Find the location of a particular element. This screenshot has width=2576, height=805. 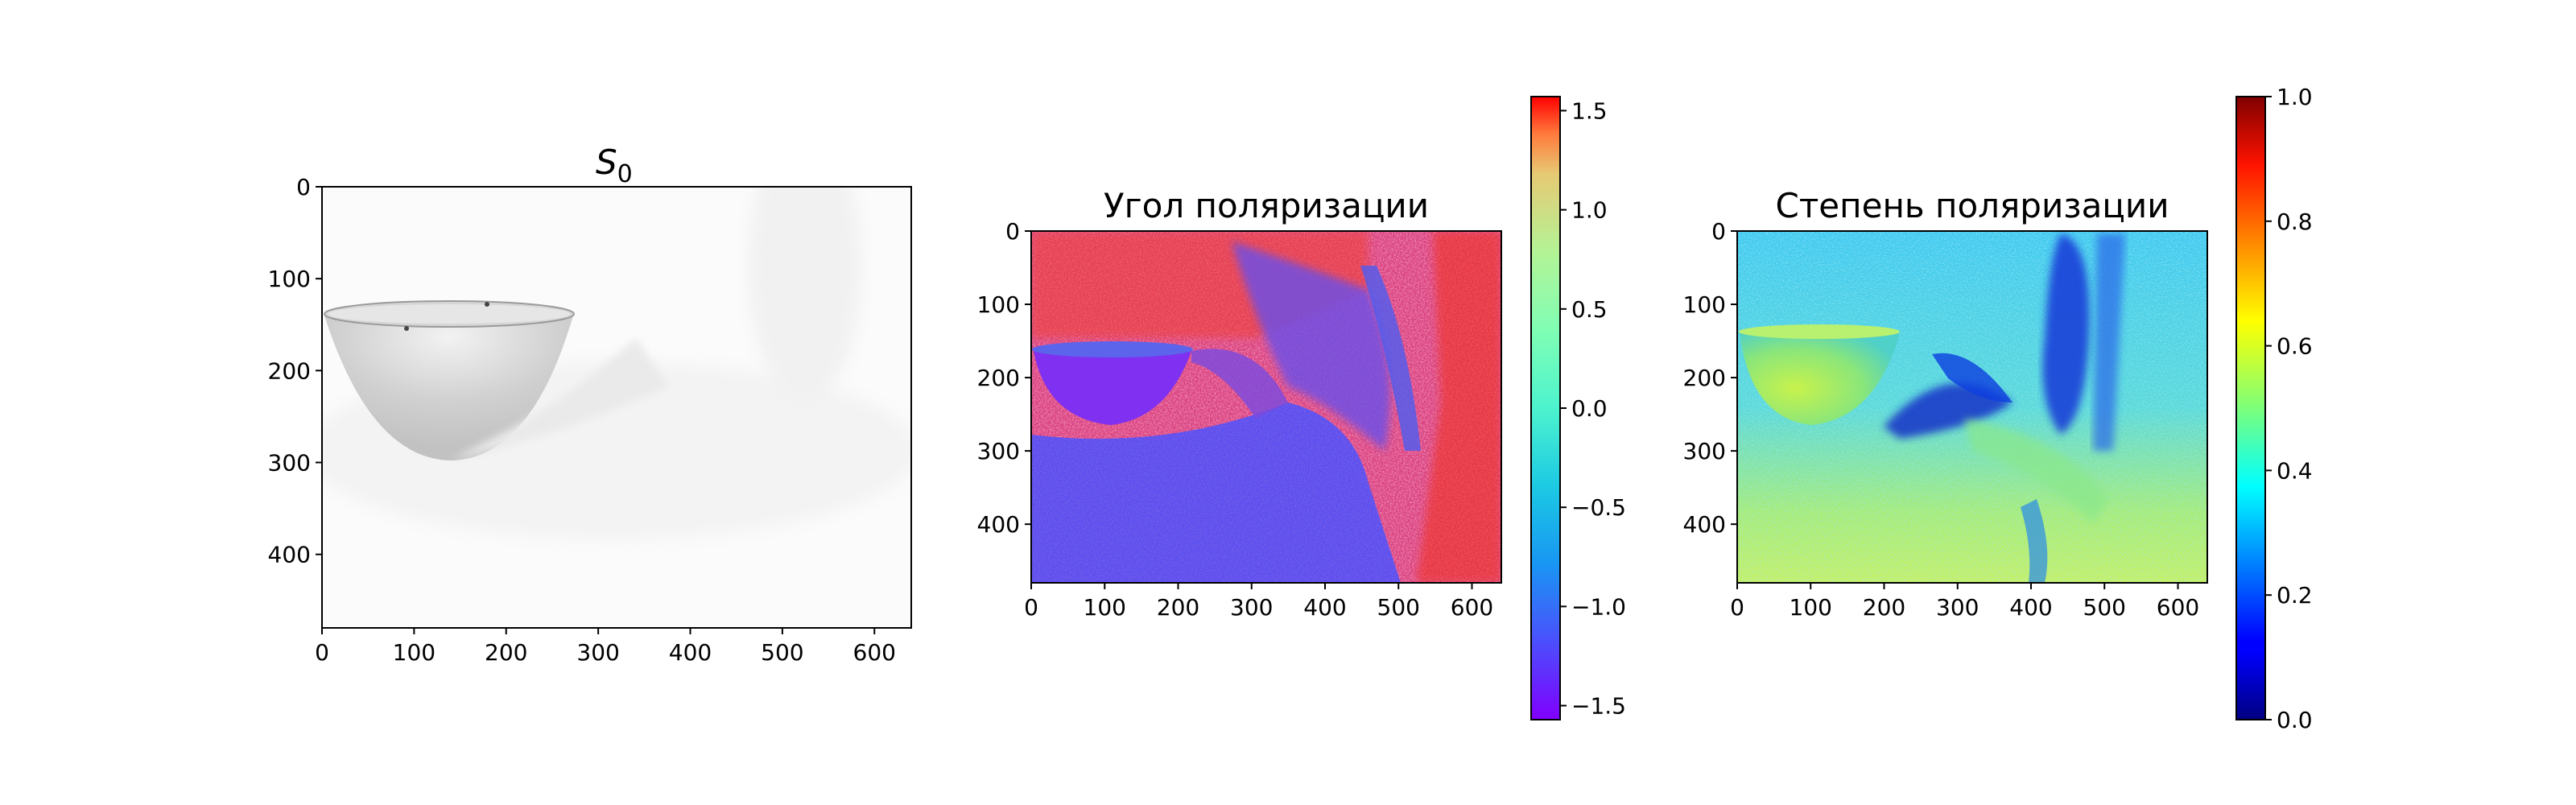

colorbar-tick-label: 0.2 is located at coordinates (2295, 595).